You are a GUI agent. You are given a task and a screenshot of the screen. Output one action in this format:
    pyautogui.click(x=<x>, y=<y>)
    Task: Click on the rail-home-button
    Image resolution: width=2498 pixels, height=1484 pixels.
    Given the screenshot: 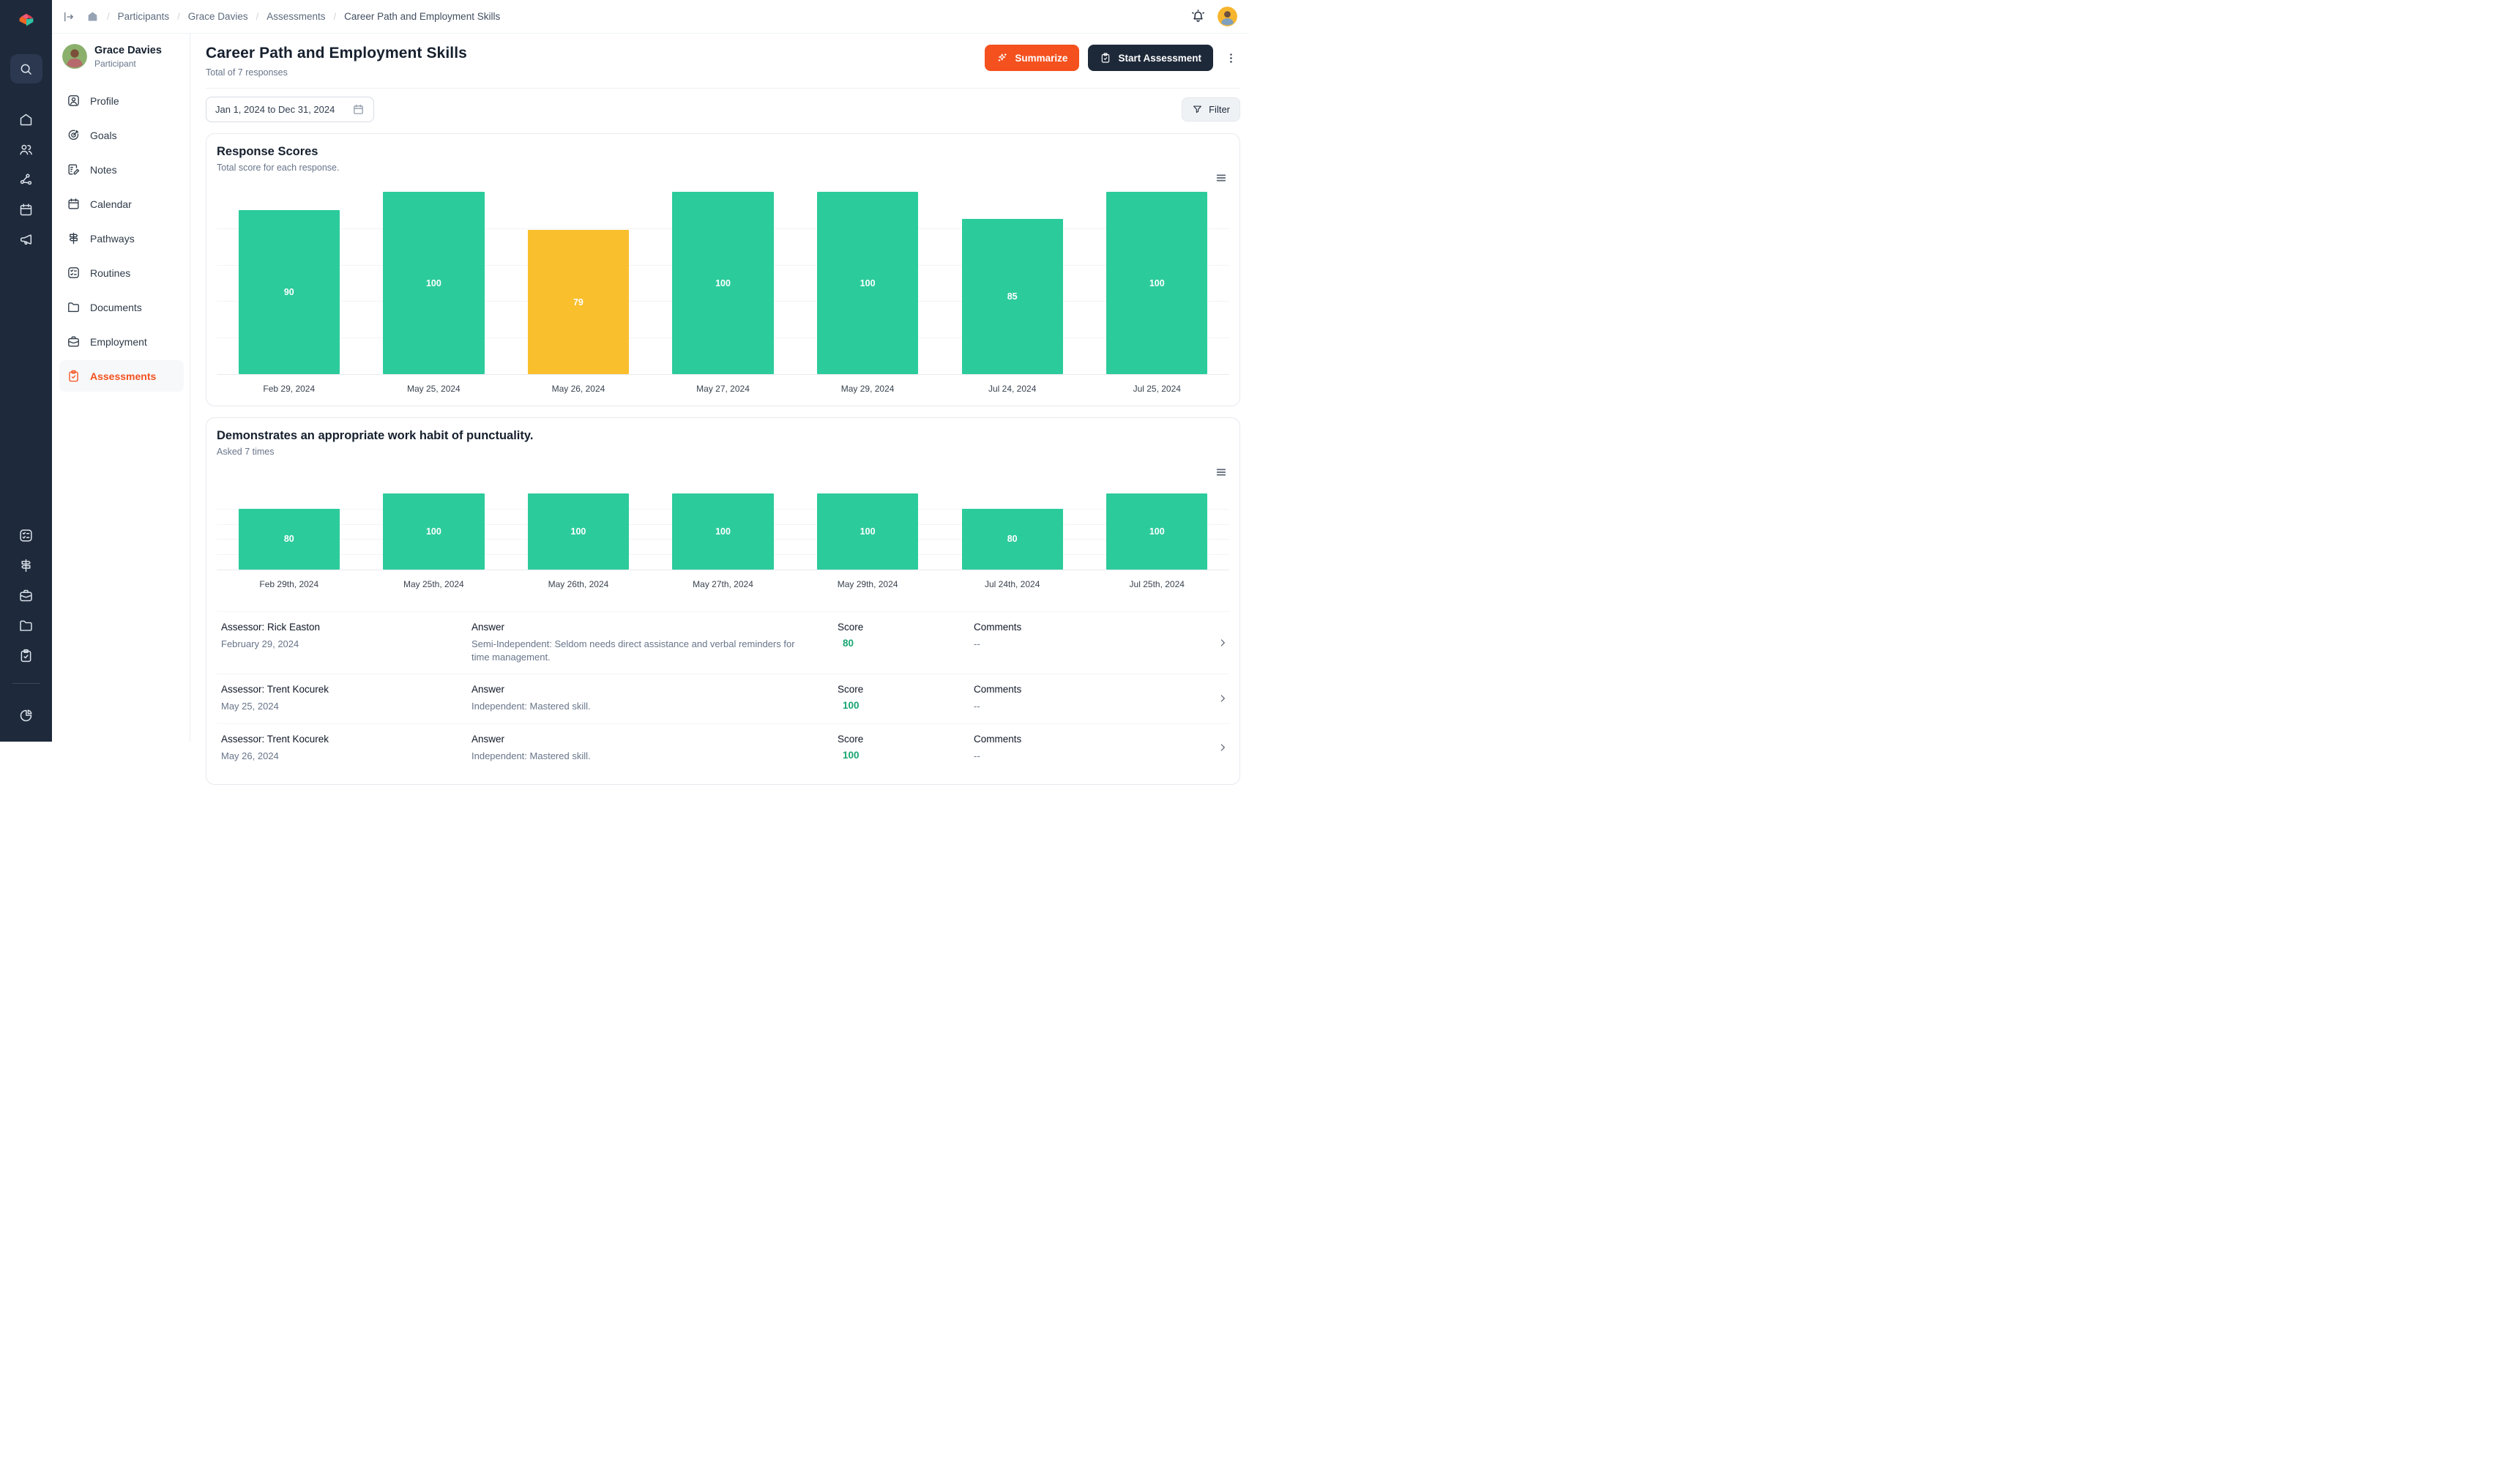 What is the action you would take?
    pyautogui.click(x=26, y=119)
    